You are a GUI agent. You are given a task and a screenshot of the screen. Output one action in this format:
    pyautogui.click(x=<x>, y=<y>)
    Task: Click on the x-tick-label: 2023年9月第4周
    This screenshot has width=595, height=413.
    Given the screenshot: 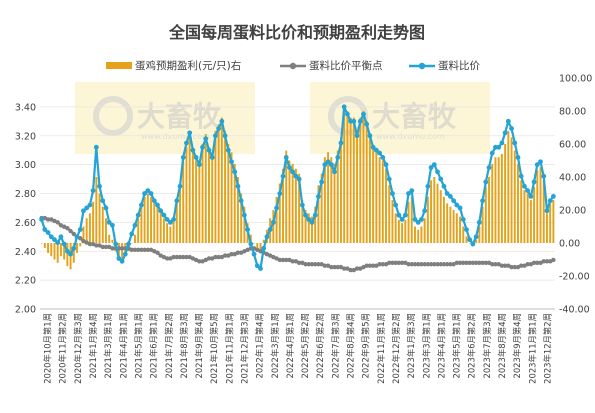 What is the action you would take?
    pyautogui.click(x=517, y=345)
    